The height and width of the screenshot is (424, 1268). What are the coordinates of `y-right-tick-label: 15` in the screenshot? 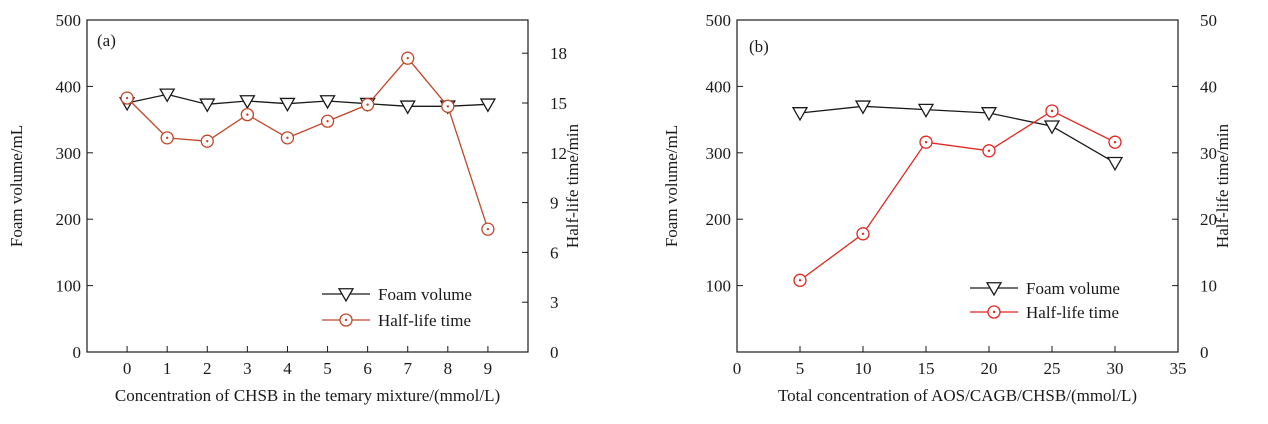 It's located at (558, 103).